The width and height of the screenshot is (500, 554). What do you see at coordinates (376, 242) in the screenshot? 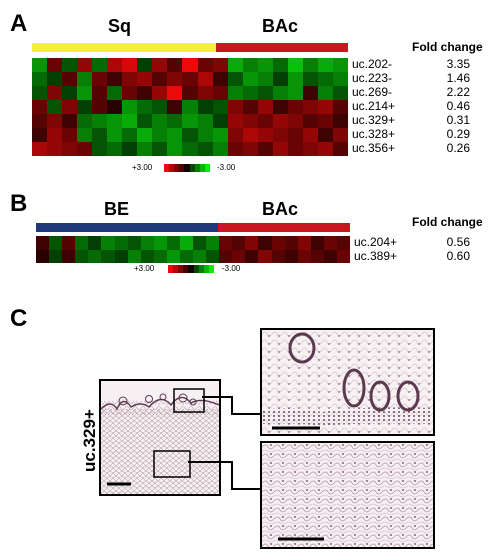
I see `row-label: uc.204+` at bounding box center [376, 242].